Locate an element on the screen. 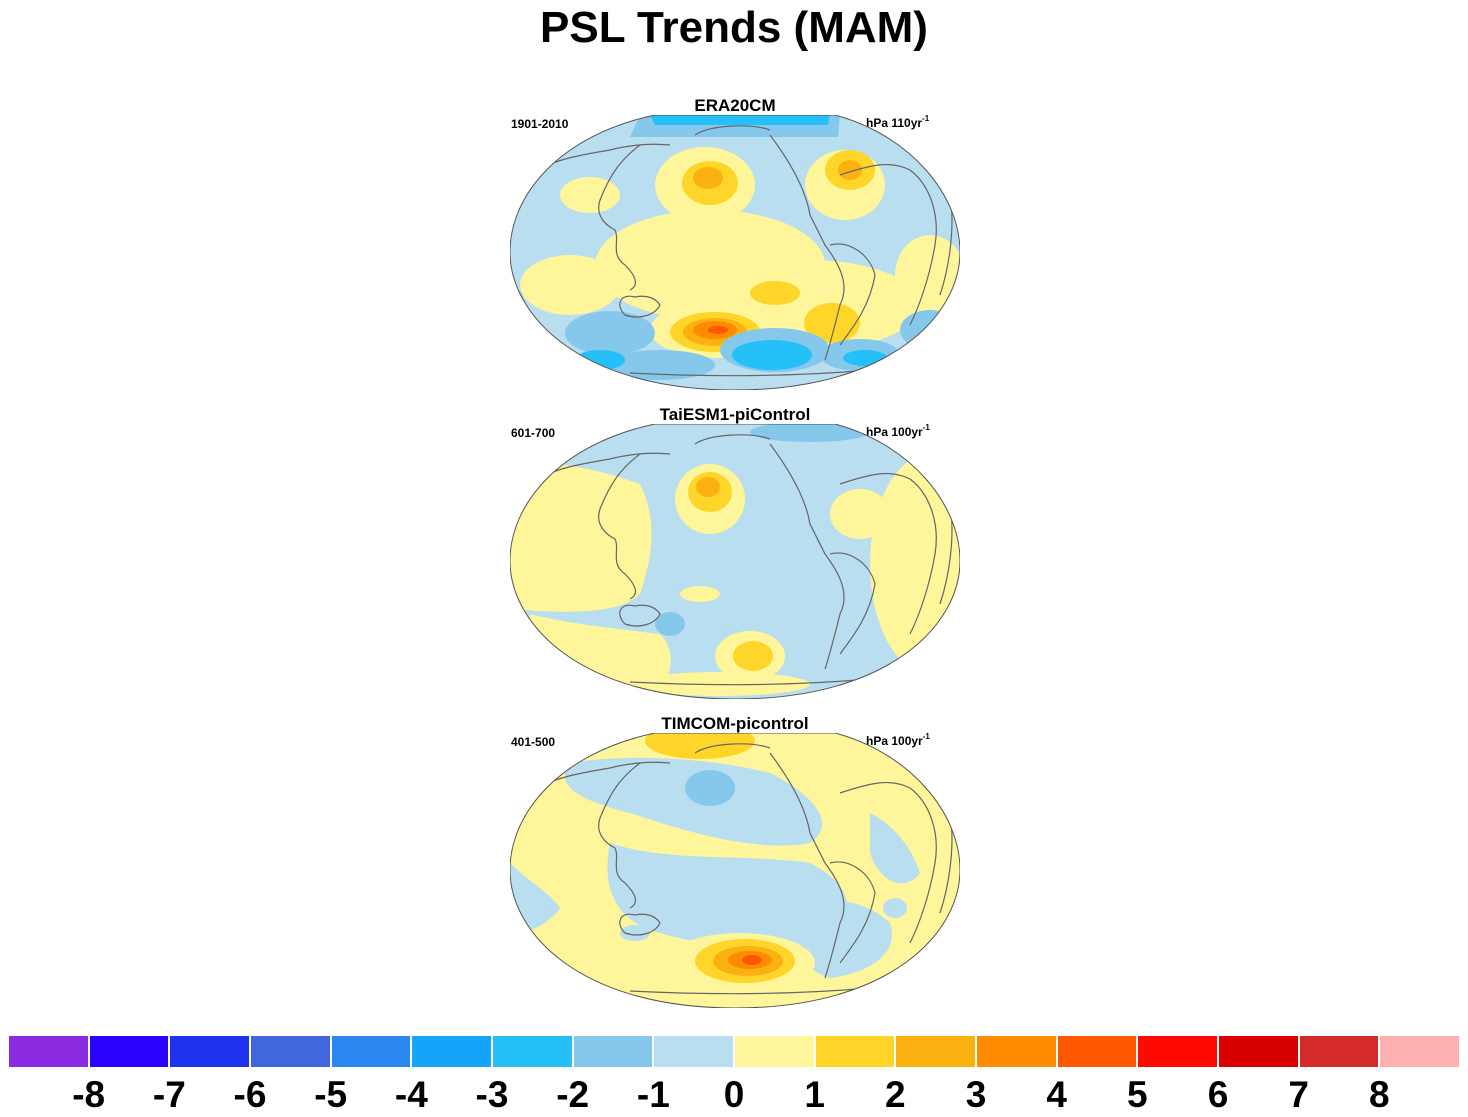 This screenshot has height=1117, width=1468. panel-period: 401-500 is located at coordinates (533, 742).